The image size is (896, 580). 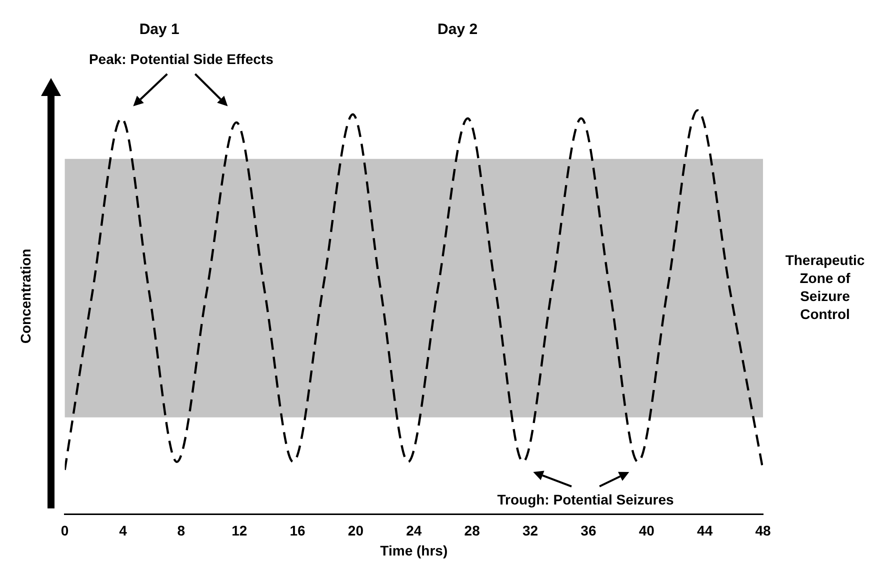 I want to click on x-tick-label: 40, so click(x=646, y=530).